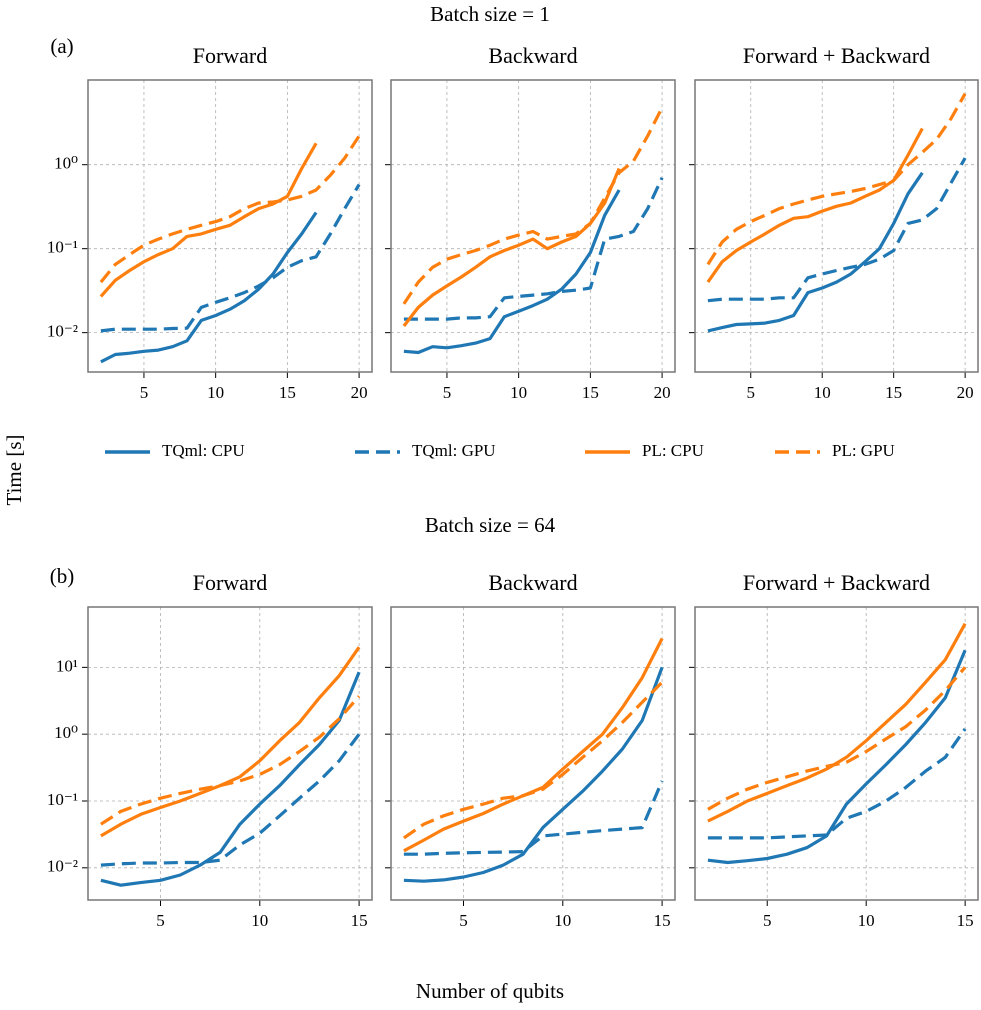  Describe the element at coordinates (863, 450) in the screenshot. I see `legend-label: PL: GPU` at that location.